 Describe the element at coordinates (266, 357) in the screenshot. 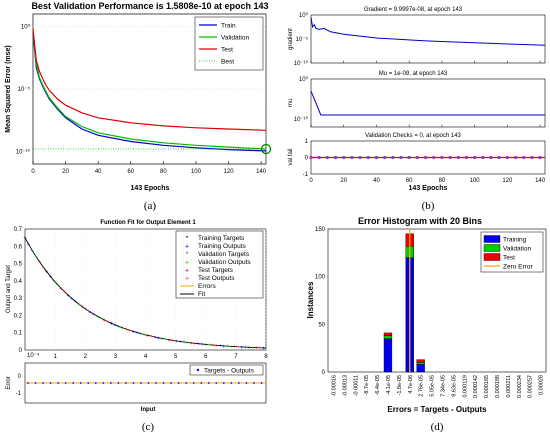

I see `panel-c-xtick-7: 8` at that location.